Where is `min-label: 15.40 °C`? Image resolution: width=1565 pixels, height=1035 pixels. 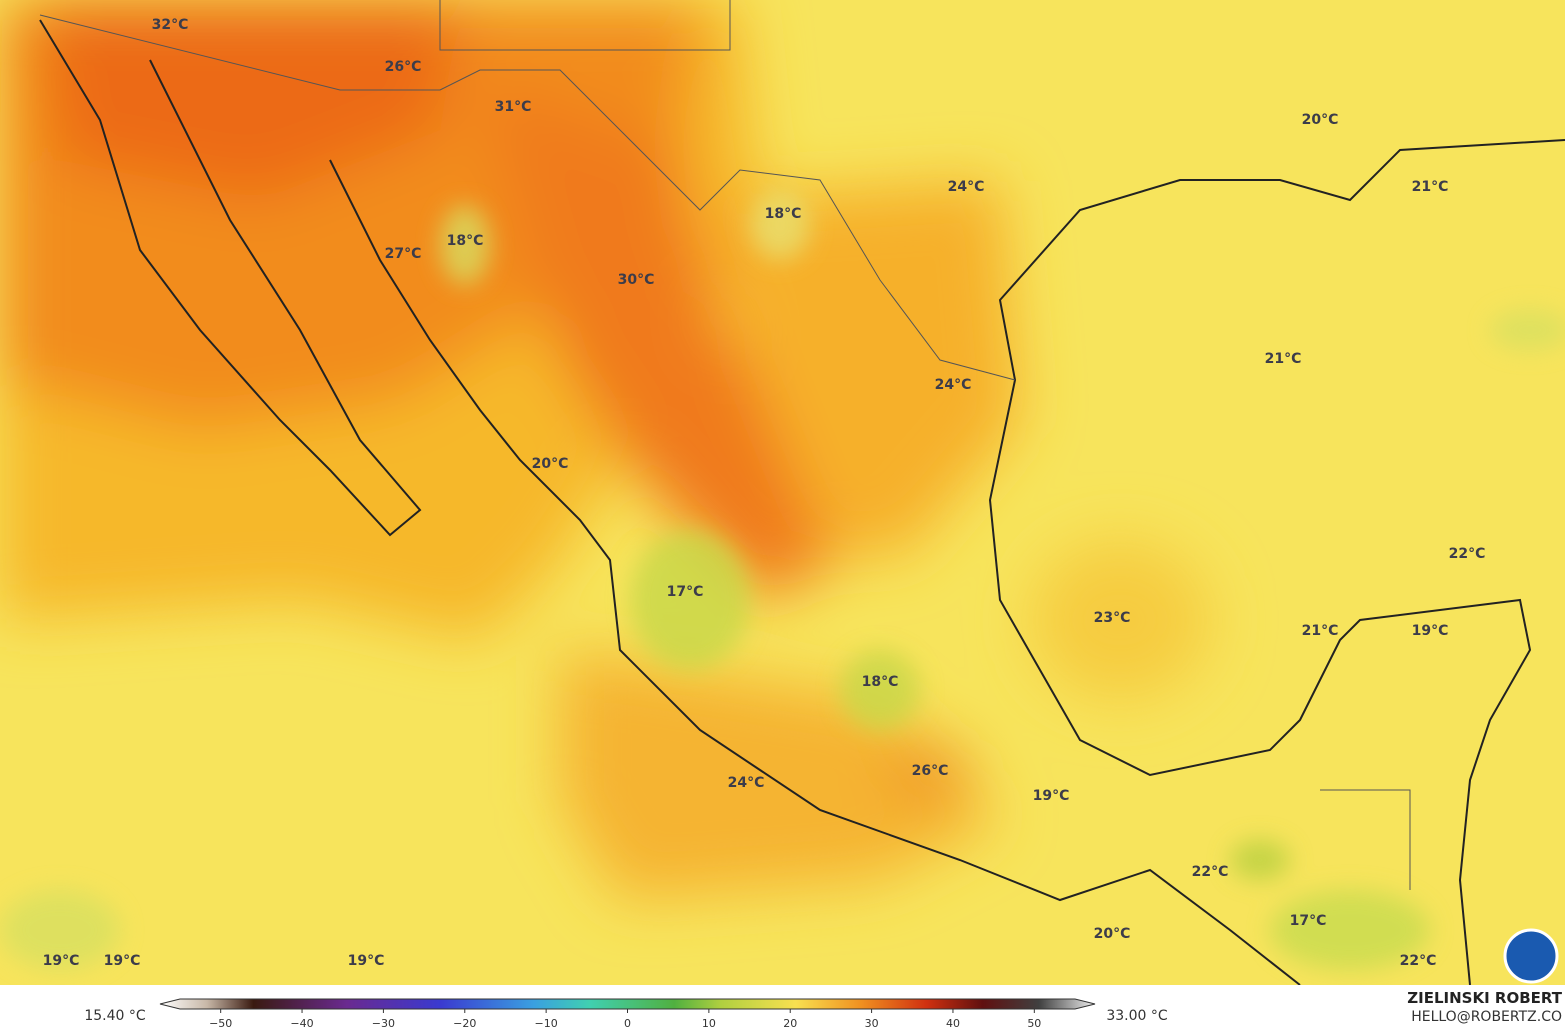 min-label: 15.40 °C is located at coordinates (115, 1016).